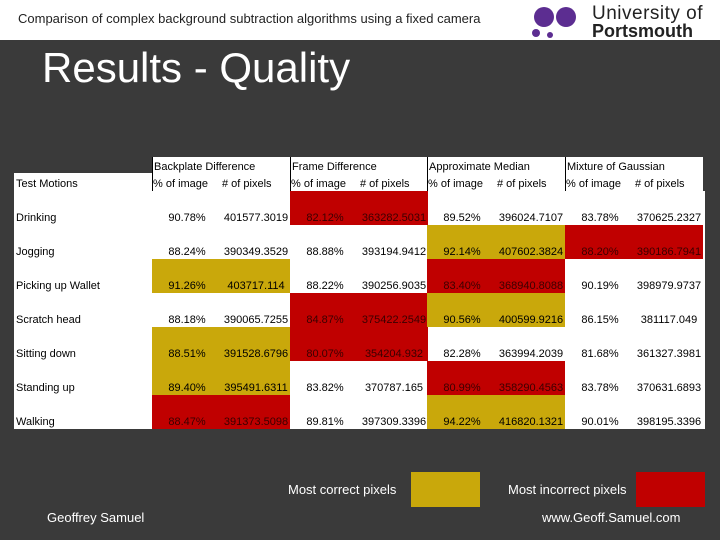 Image resolution: width=720 pixels, height=540 pixels. I want to click on percent-value: 89.52%, so click(462, 218).